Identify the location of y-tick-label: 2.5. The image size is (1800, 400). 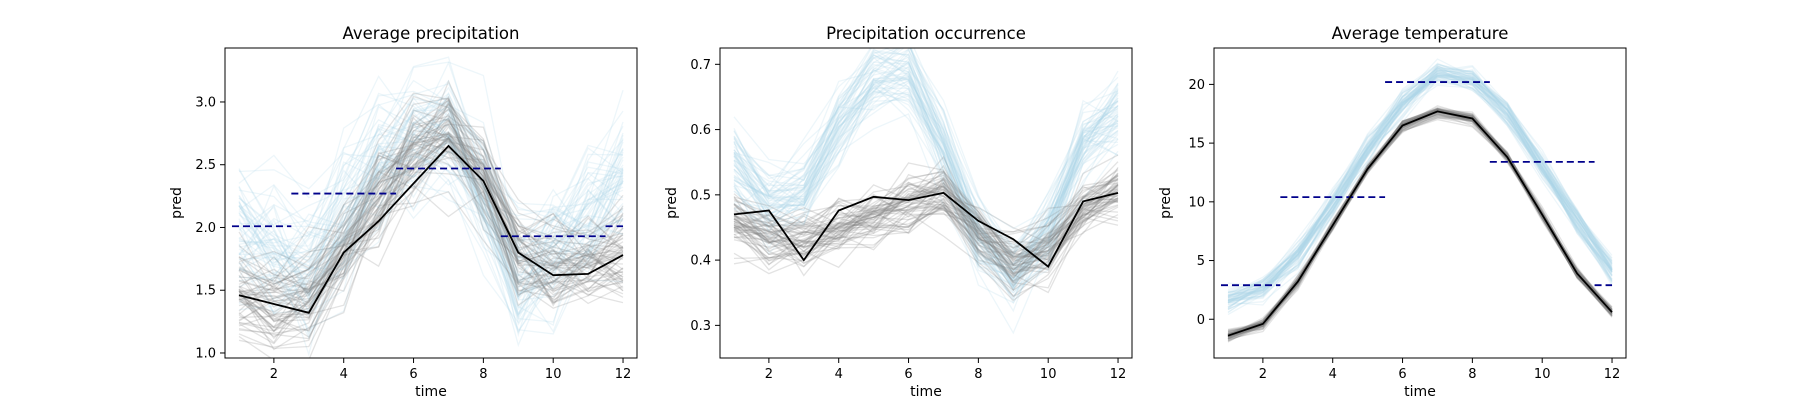
(205, 165).